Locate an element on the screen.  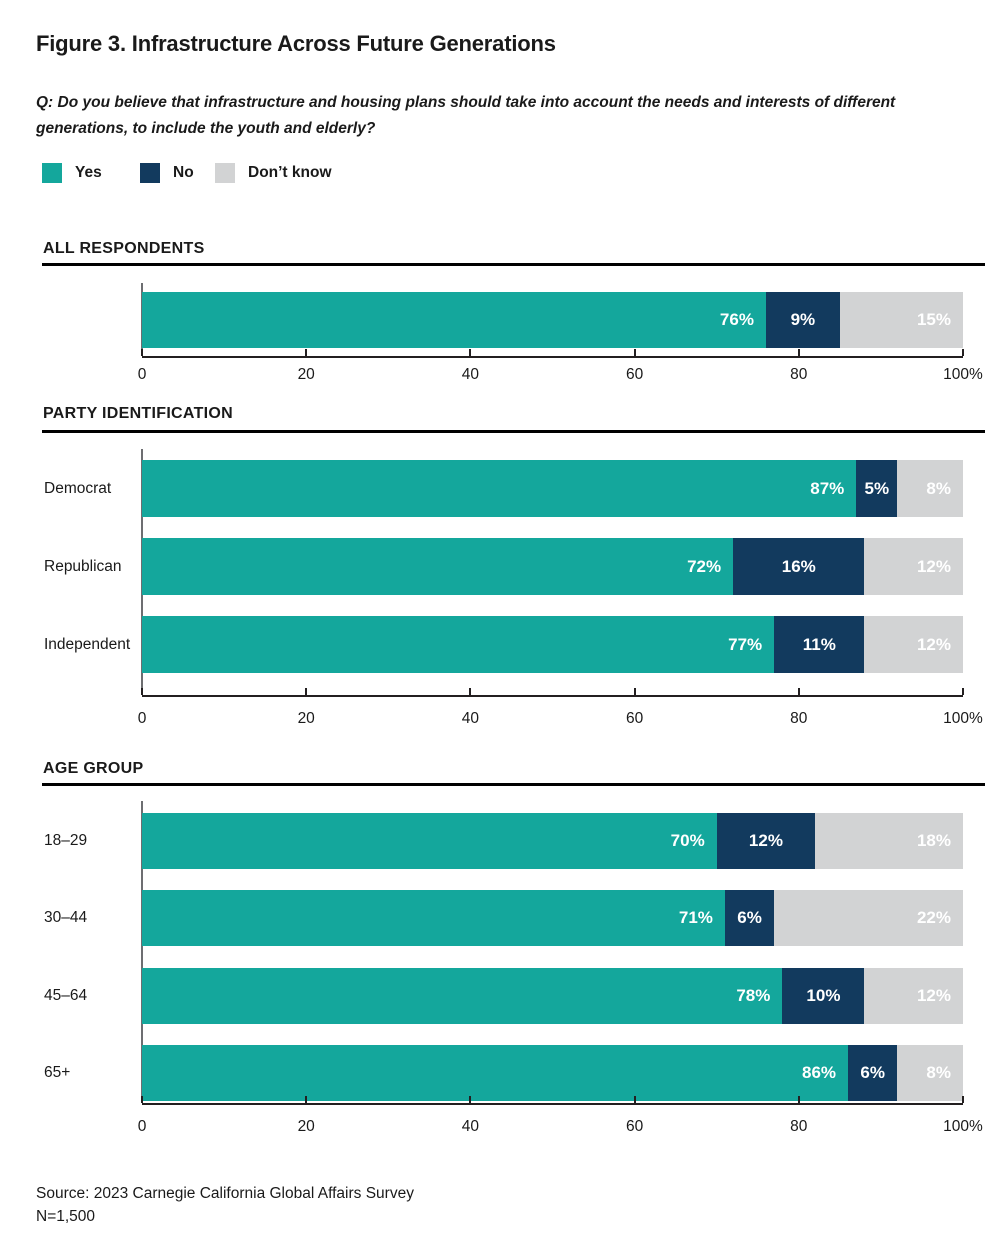
legend-label: Yes is located at coordinates (88, 172).